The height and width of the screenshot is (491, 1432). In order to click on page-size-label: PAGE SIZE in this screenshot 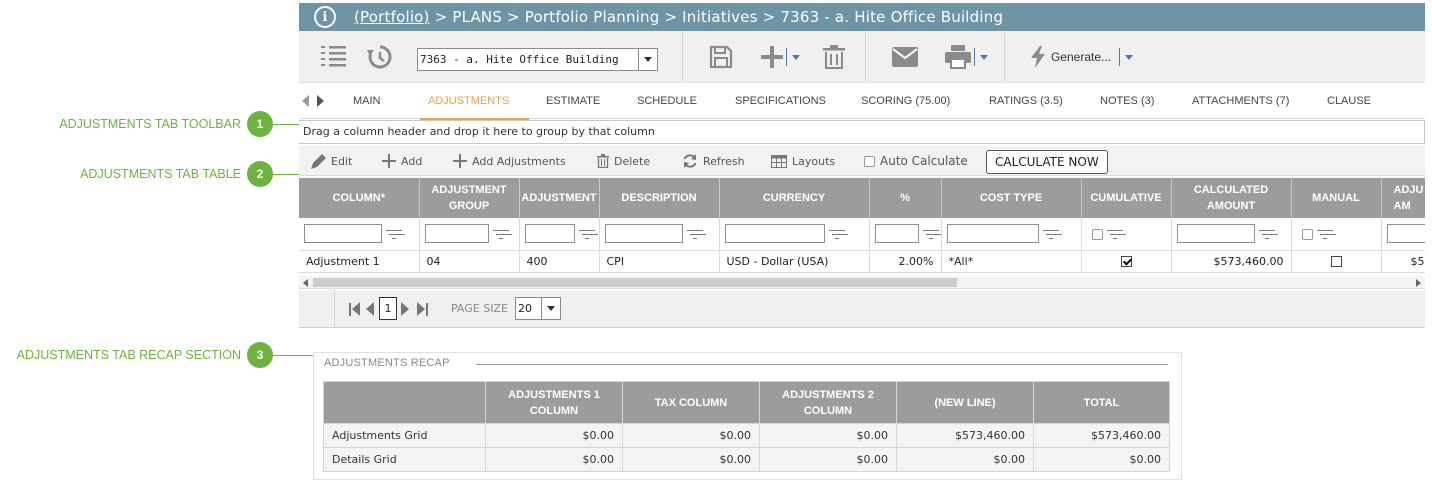, I will do `click(479, 308)`.